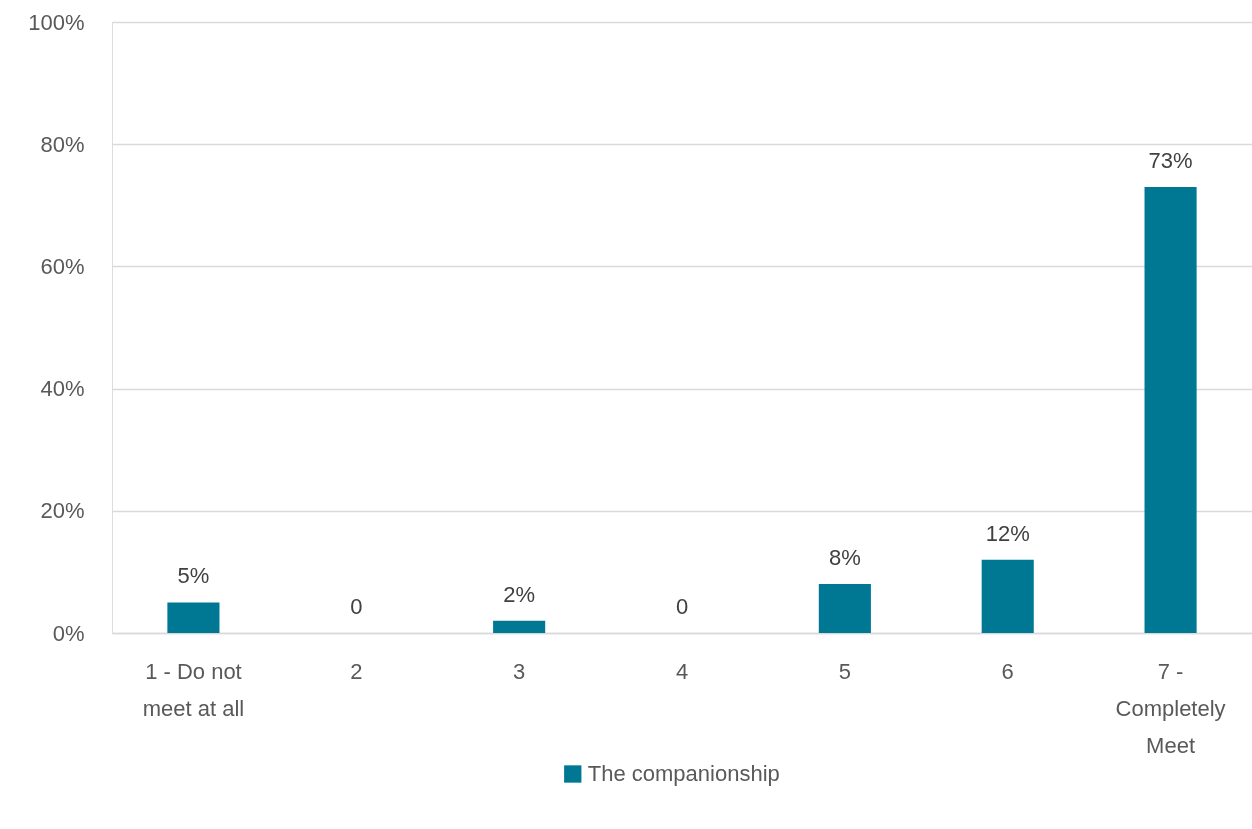 The width and height of the screenshot is (1252, 829). Describe the element at coordinates (519, 594) in the screenshot. I see `data-label: 2%` at that location.